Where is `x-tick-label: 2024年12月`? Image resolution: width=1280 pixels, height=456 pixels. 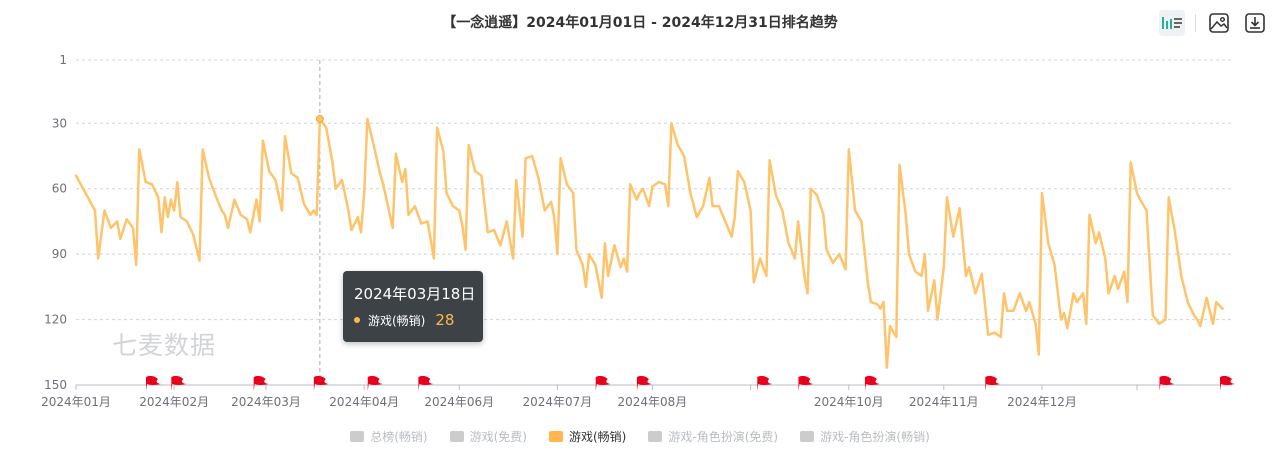 x-tick-label: 2024年12月 is located at coordinates (1042, 402).